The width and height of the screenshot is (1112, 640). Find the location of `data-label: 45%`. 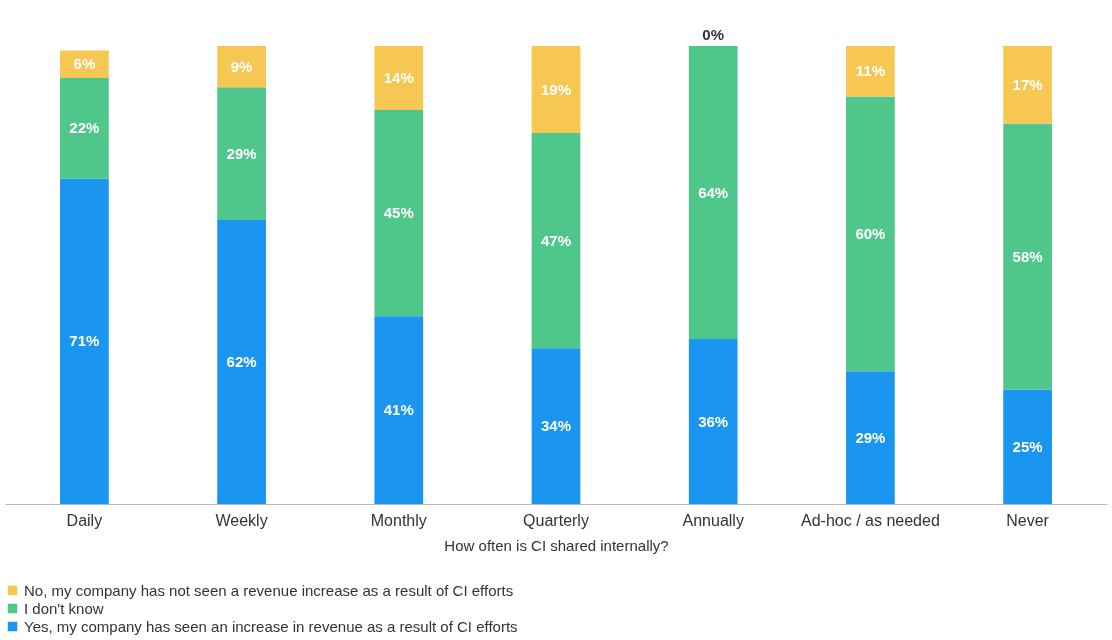

data-label: 45% is located at coordinates (398, 213).